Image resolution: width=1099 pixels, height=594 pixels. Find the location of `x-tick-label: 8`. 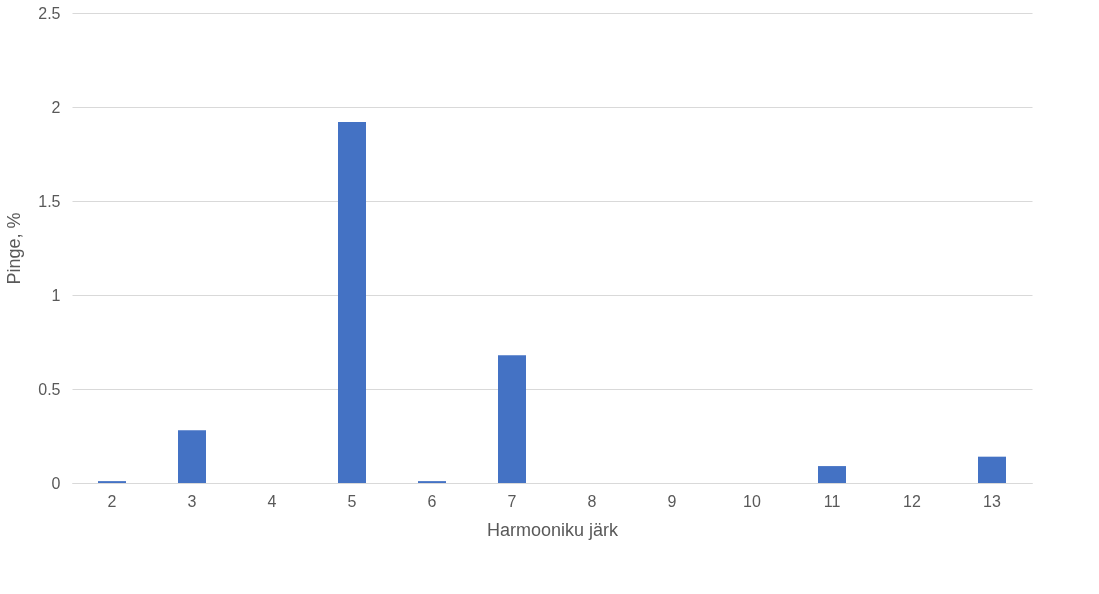

x-tick-label: 8 is located at coordinates (592, 501).